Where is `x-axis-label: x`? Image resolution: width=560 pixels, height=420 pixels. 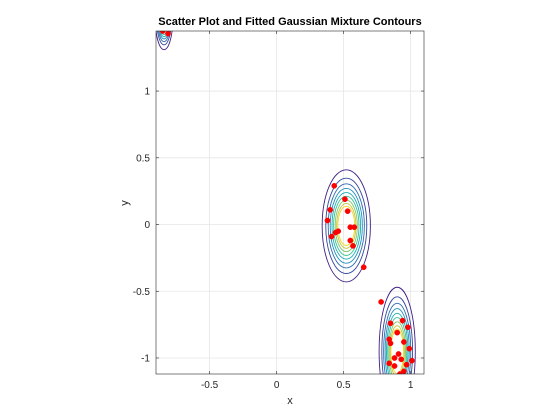
x-axis-label: x is located at coordinates (290, 401).